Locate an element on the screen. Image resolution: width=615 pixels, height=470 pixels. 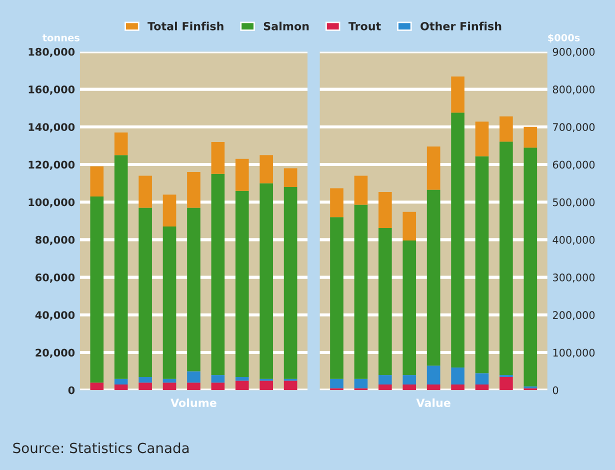
y-tick-label: 120,000 is located at coordinates (51, 165).